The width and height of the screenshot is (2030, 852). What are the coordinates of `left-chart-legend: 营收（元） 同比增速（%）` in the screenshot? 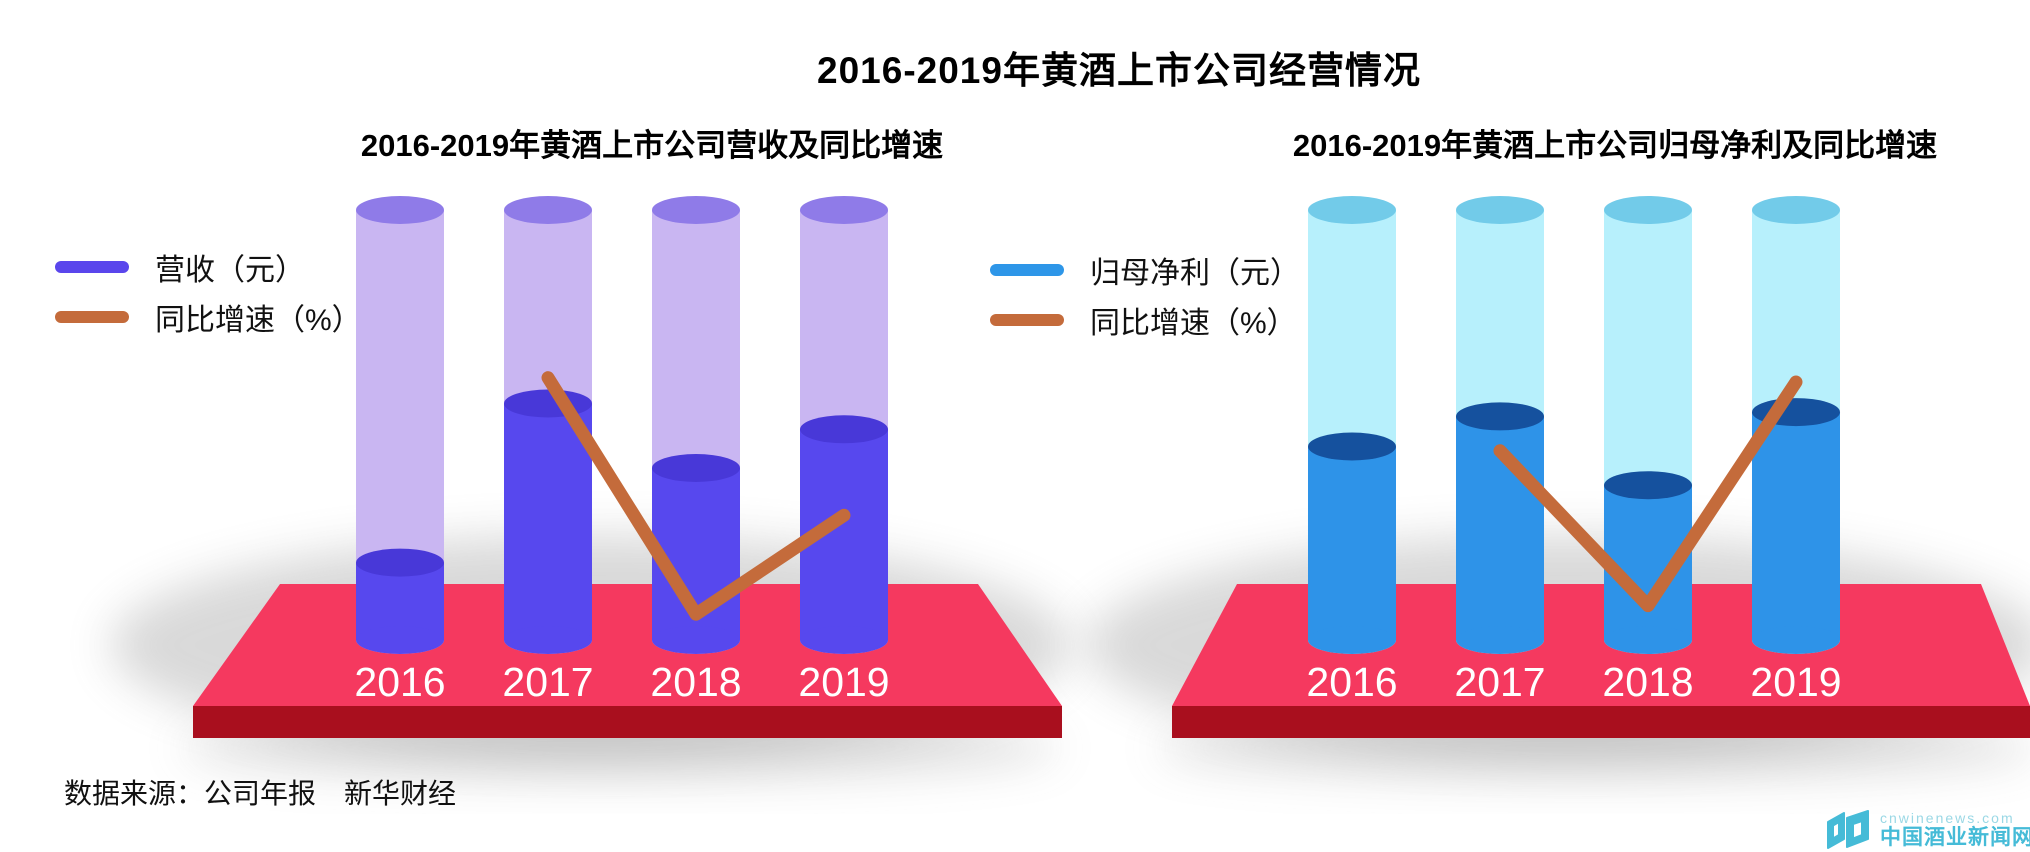 It's located at (208, 294).